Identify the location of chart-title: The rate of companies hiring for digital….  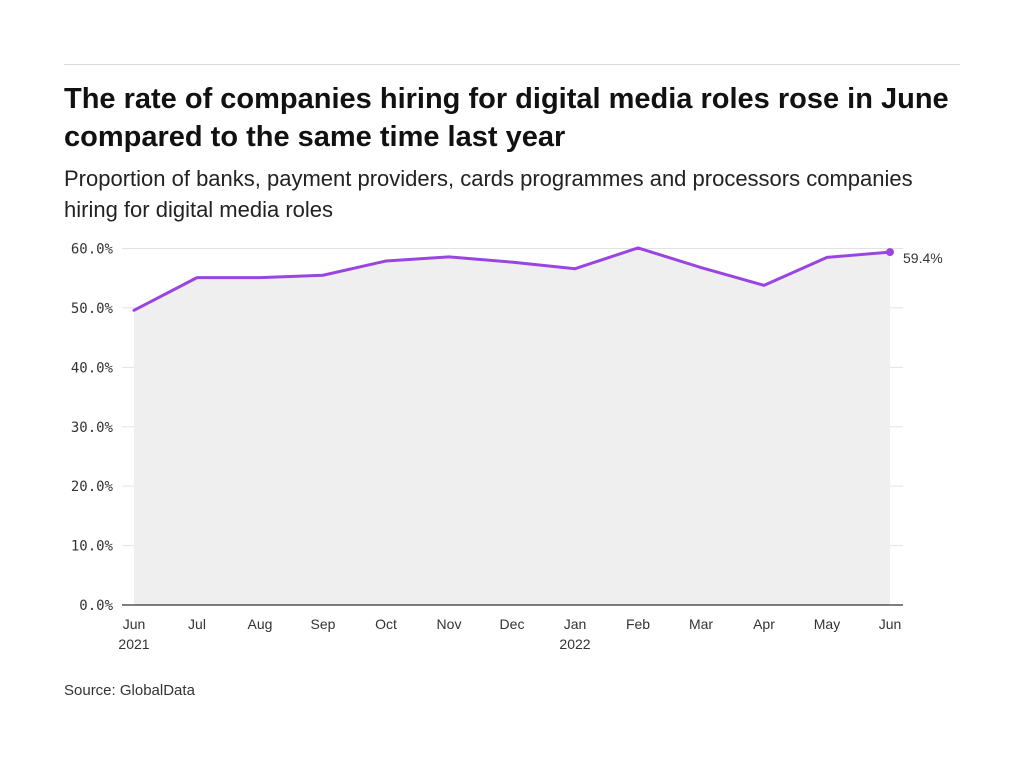
(506, 118).